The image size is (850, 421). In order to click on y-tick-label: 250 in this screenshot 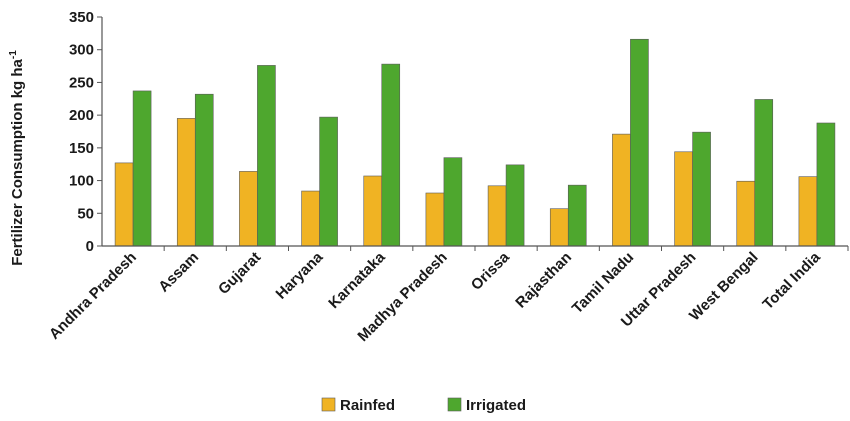, I will do `click(81, 82)`.